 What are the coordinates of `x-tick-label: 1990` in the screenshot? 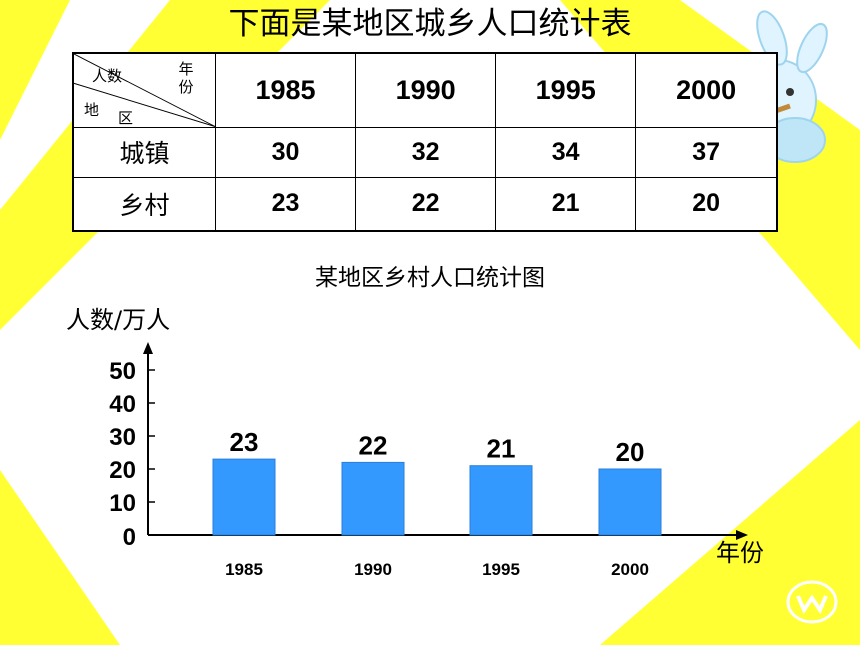 It's located at (373, 569).